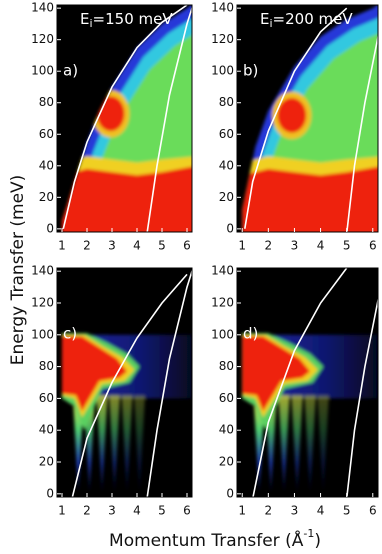  I want to click on incident-energy-value: =200 meV, so click(313, 19).